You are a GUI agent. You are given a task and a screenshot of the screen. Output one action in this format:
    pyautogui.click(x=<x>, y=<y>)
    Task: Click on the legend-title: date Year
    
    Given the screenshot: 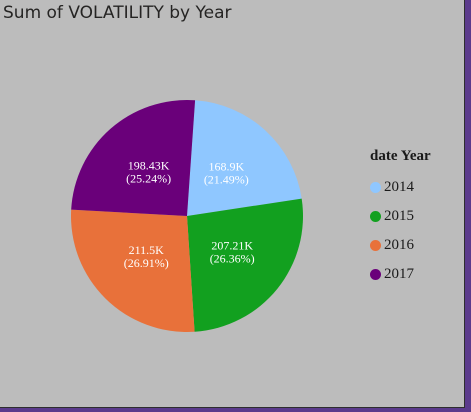 What is the action you would take?
    pyautogui.click(x=400, y=156)
    